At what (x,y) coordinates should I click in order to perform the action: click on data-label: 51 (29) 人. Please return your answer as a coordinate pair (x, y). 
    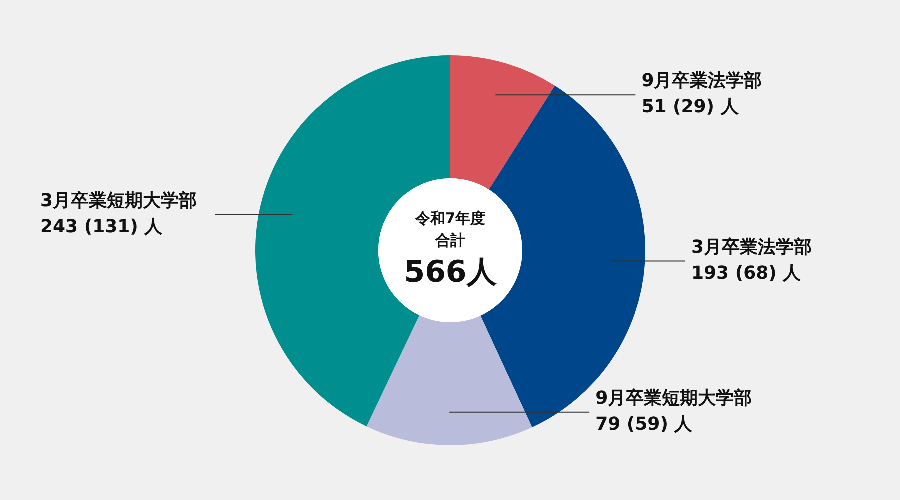
    Looking at the image, I should click on (691, 107).